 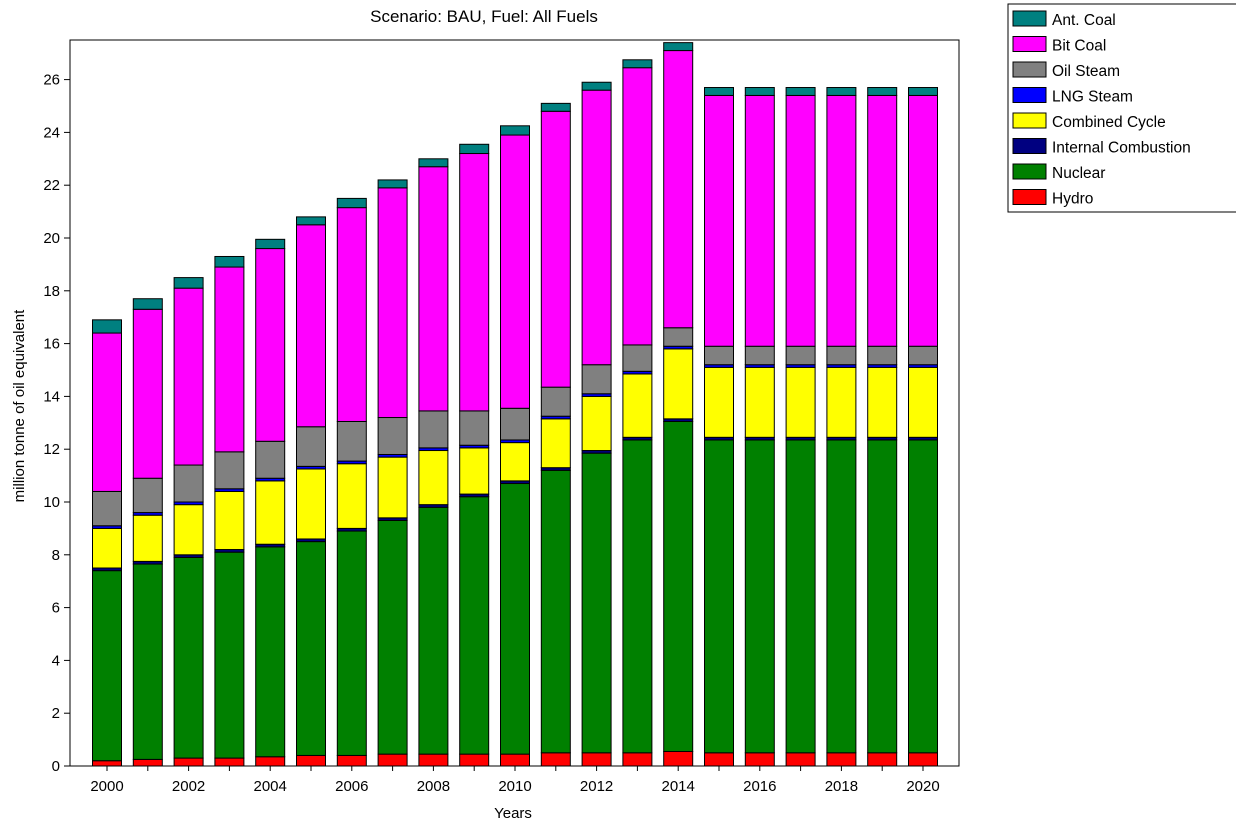 What do you see at coordinates (56, 766) in the screenshot?
I see `y-tick-label: 0` at bounding box center [56, 766].